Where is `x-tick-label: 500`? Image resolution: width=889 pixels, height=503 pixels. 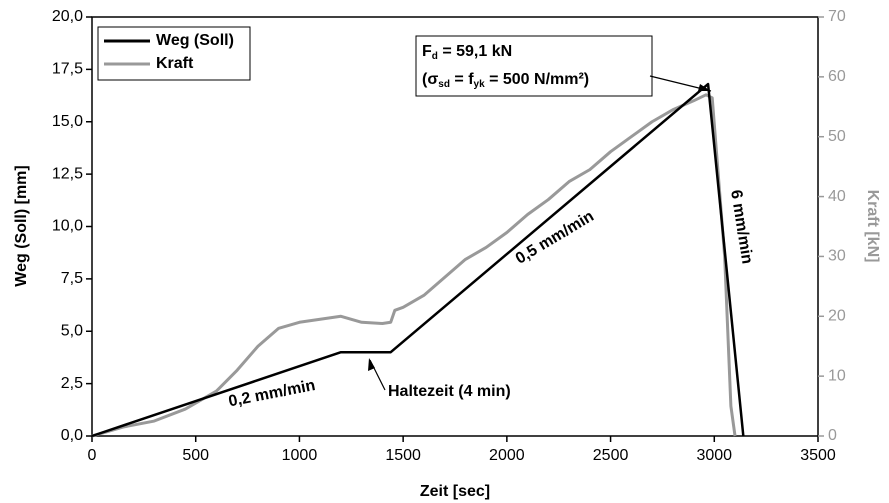
x-tick-label: 500 is located at coordinates (195, 455).